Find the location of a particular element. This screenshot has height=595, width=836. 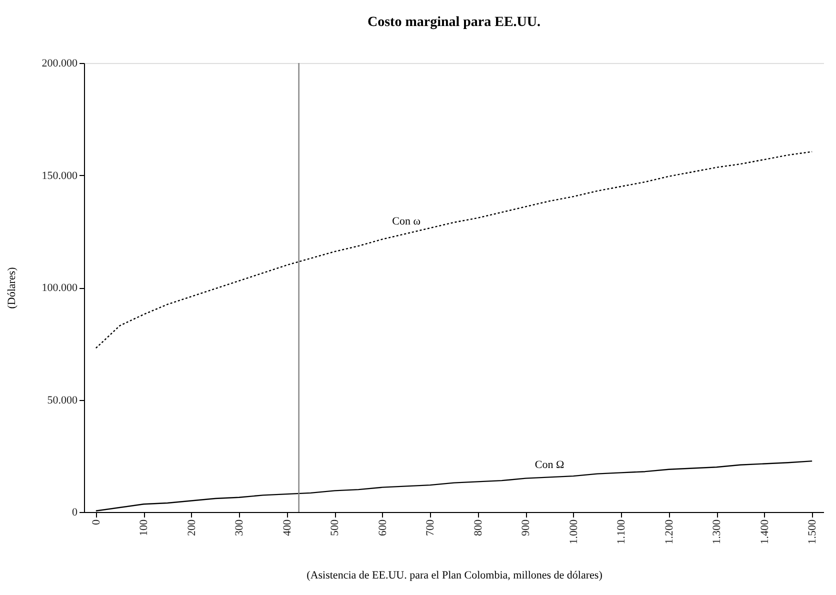

y-tick-label: 200.000 is located at coordinates (60, 64).